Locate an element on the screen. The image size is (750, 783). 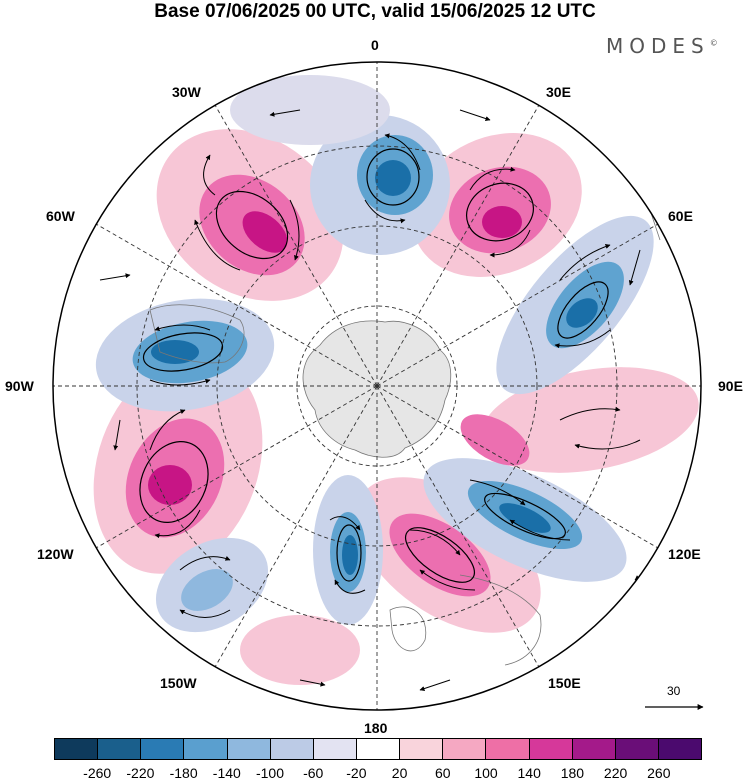
colorbar-tick-label: -140 is located at coordinates (226, 773).